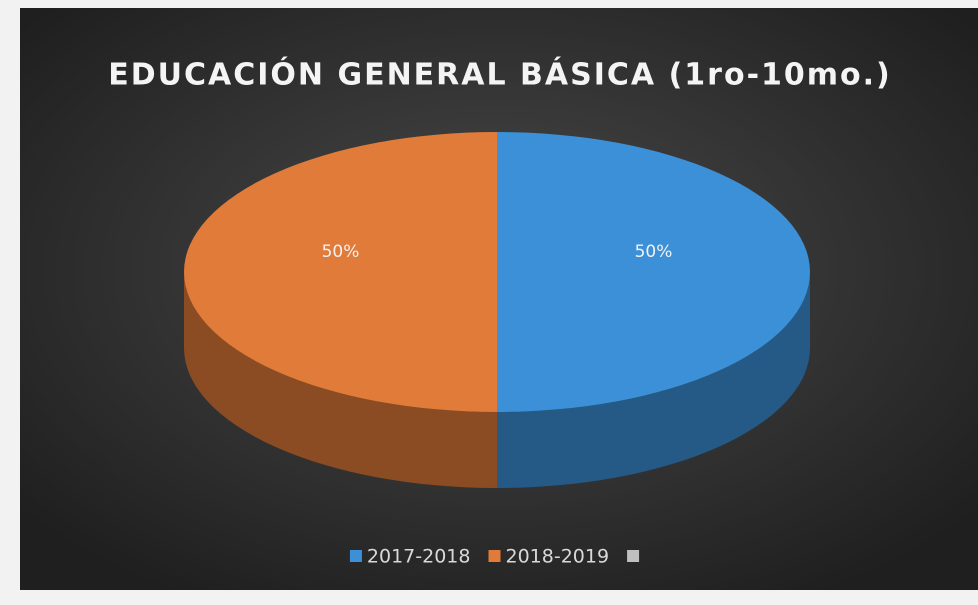  I want to click on chart-title: EDUCACIÓN GENERAL BÁSICA (1ro-10mo.), so click(500, 74).